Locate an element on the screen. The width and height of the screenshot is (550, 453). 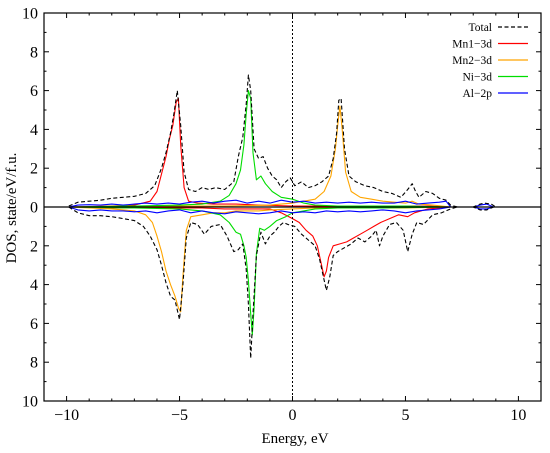
legend-label: Mn1−3d is located at coordinates (472, 45).